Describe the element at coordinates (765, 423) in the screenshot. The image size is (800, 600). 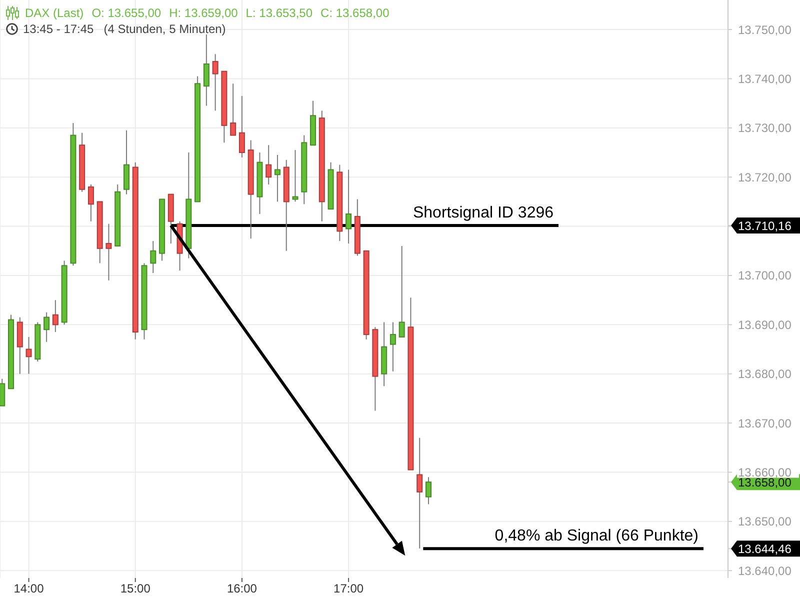
I see `y-tick-label: 13.670,00` at that location.